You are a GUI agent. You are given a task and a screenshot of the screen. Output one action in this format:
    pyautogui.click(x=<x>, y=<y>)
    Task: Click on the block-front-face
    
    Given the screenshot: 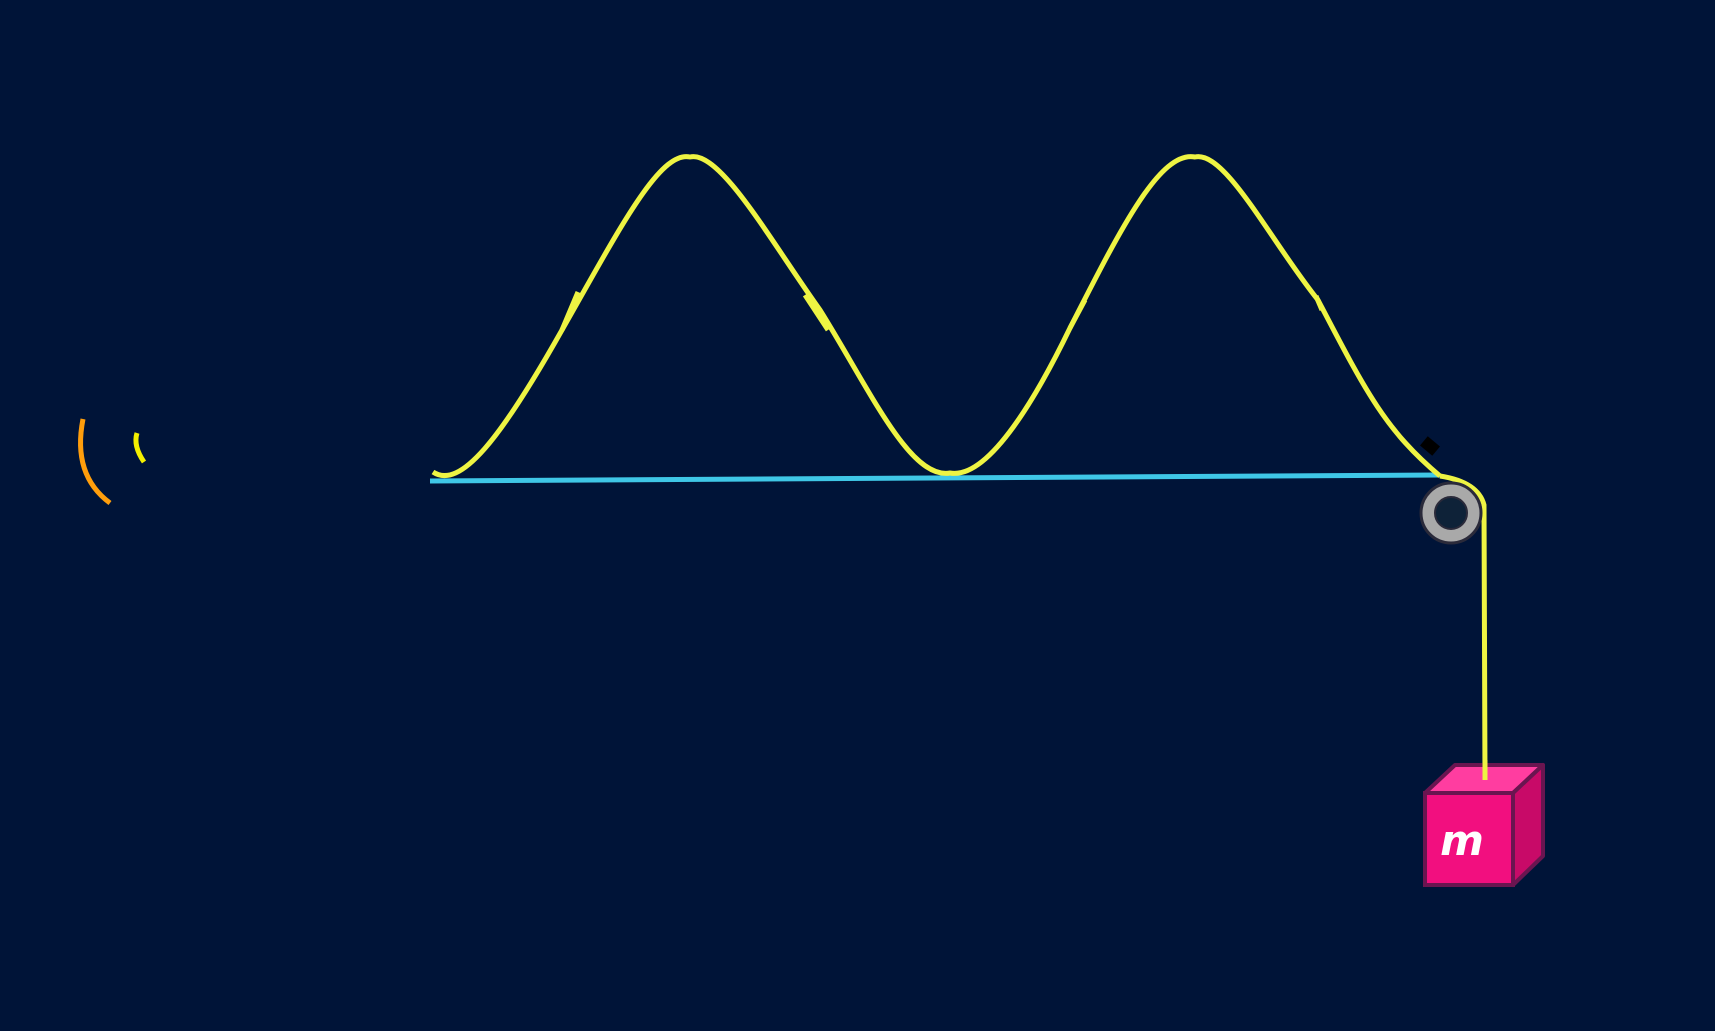 What is the action you would take?
    pyautogui.click(x=1469, y=839)
    